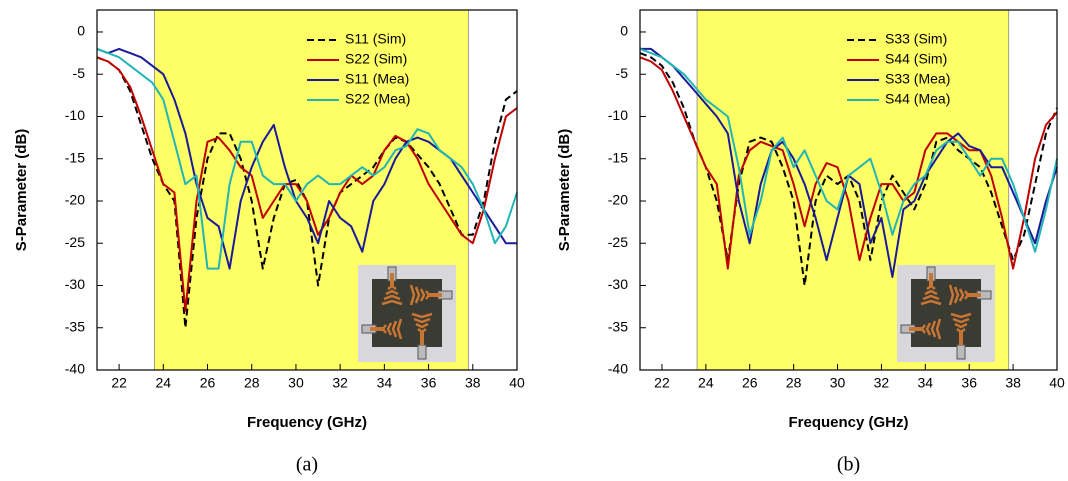  I want to click on y-tick-label: -5, so click(622, 73).